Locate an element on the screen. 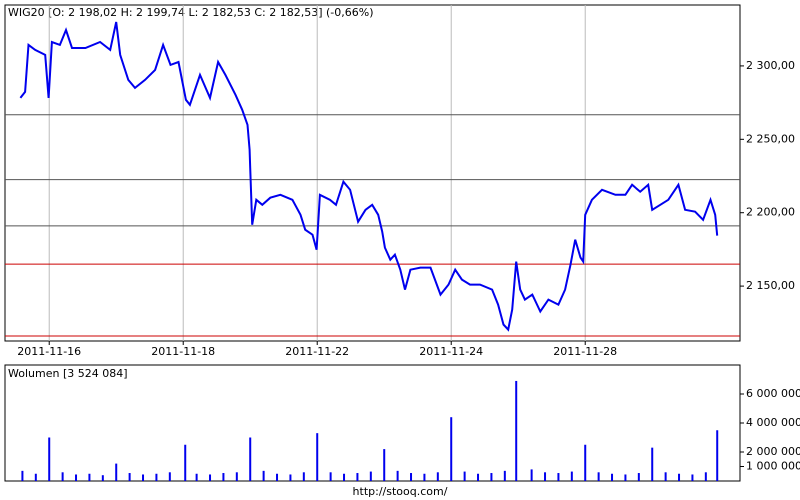  y-tick-label: 6 000 000 is located at coordinates (773, 393).